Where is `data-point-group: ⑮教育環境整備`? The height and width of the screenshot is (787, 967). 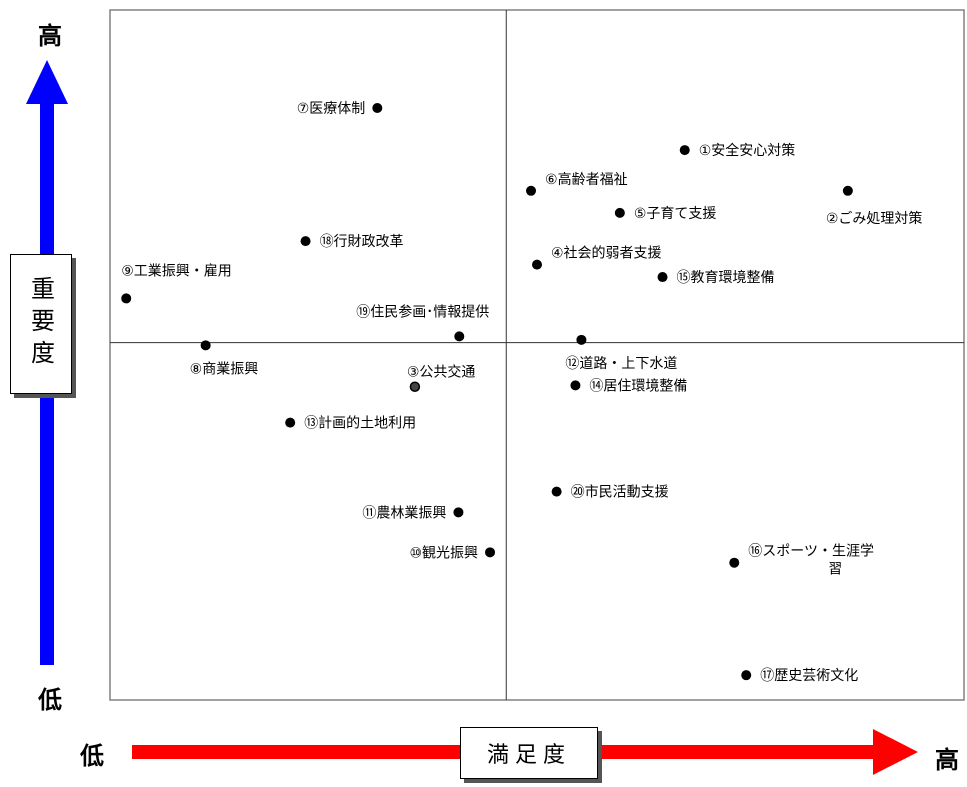
data-point-group: ⑮教育環境整備 is located at coordinates (716, 278).